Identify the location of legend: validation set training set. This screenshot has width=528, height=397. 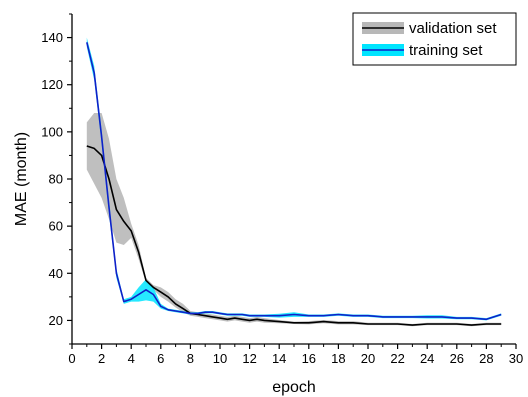
(434, 39).